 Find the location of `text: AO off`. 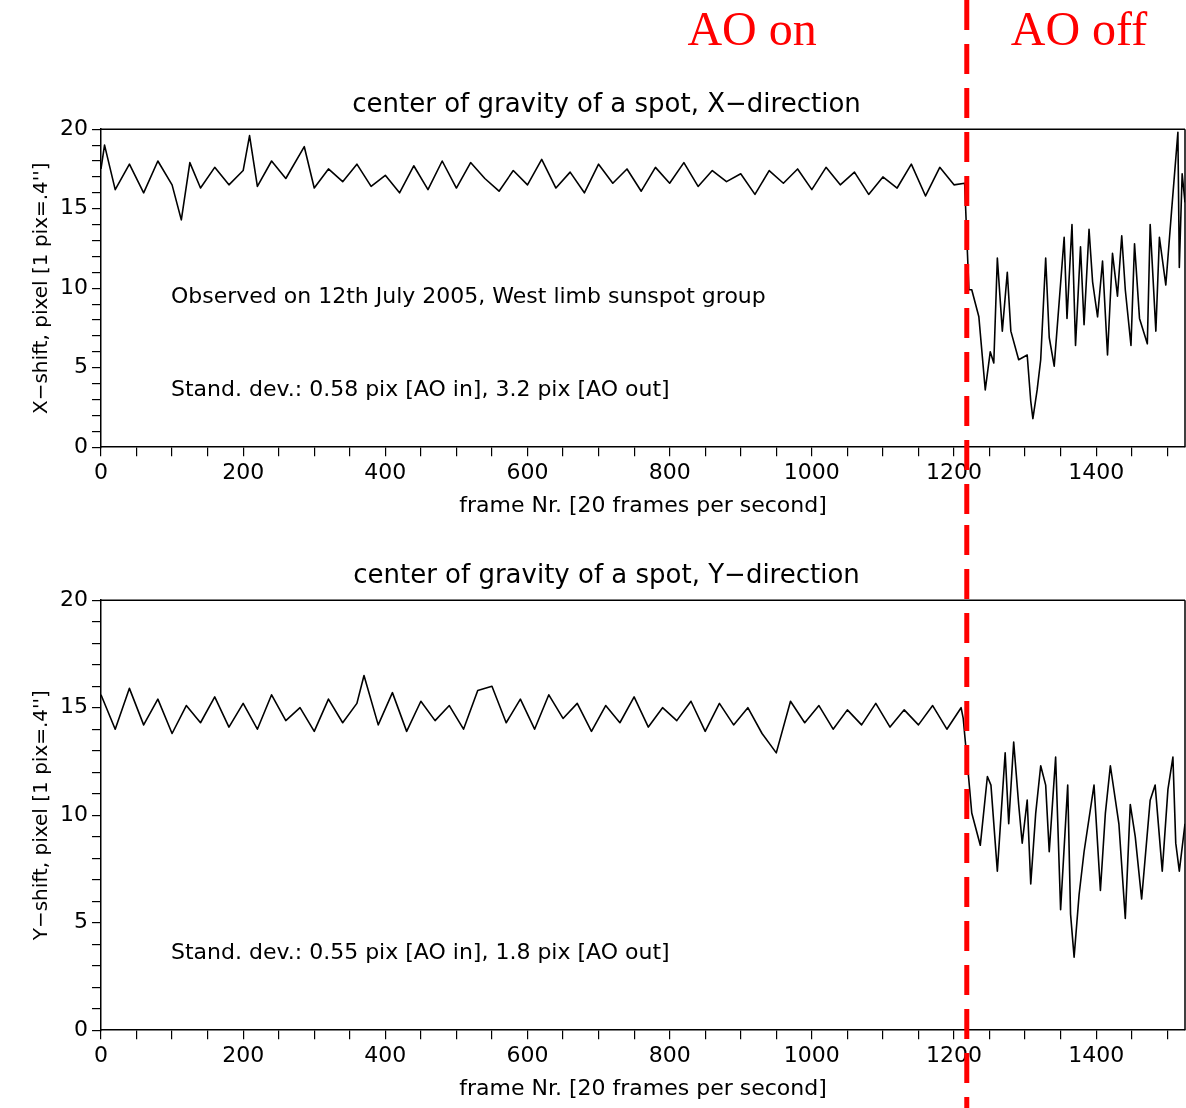

text: AO off is located at coordinates (1079, 28).